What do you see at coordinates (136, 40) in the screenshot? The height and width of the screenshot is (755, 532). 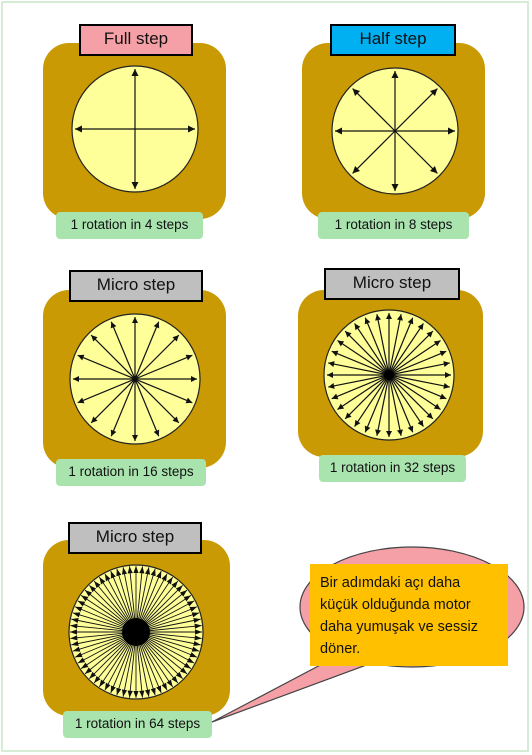 I see `panel-title: Full step` at bounding box center [136, 40].